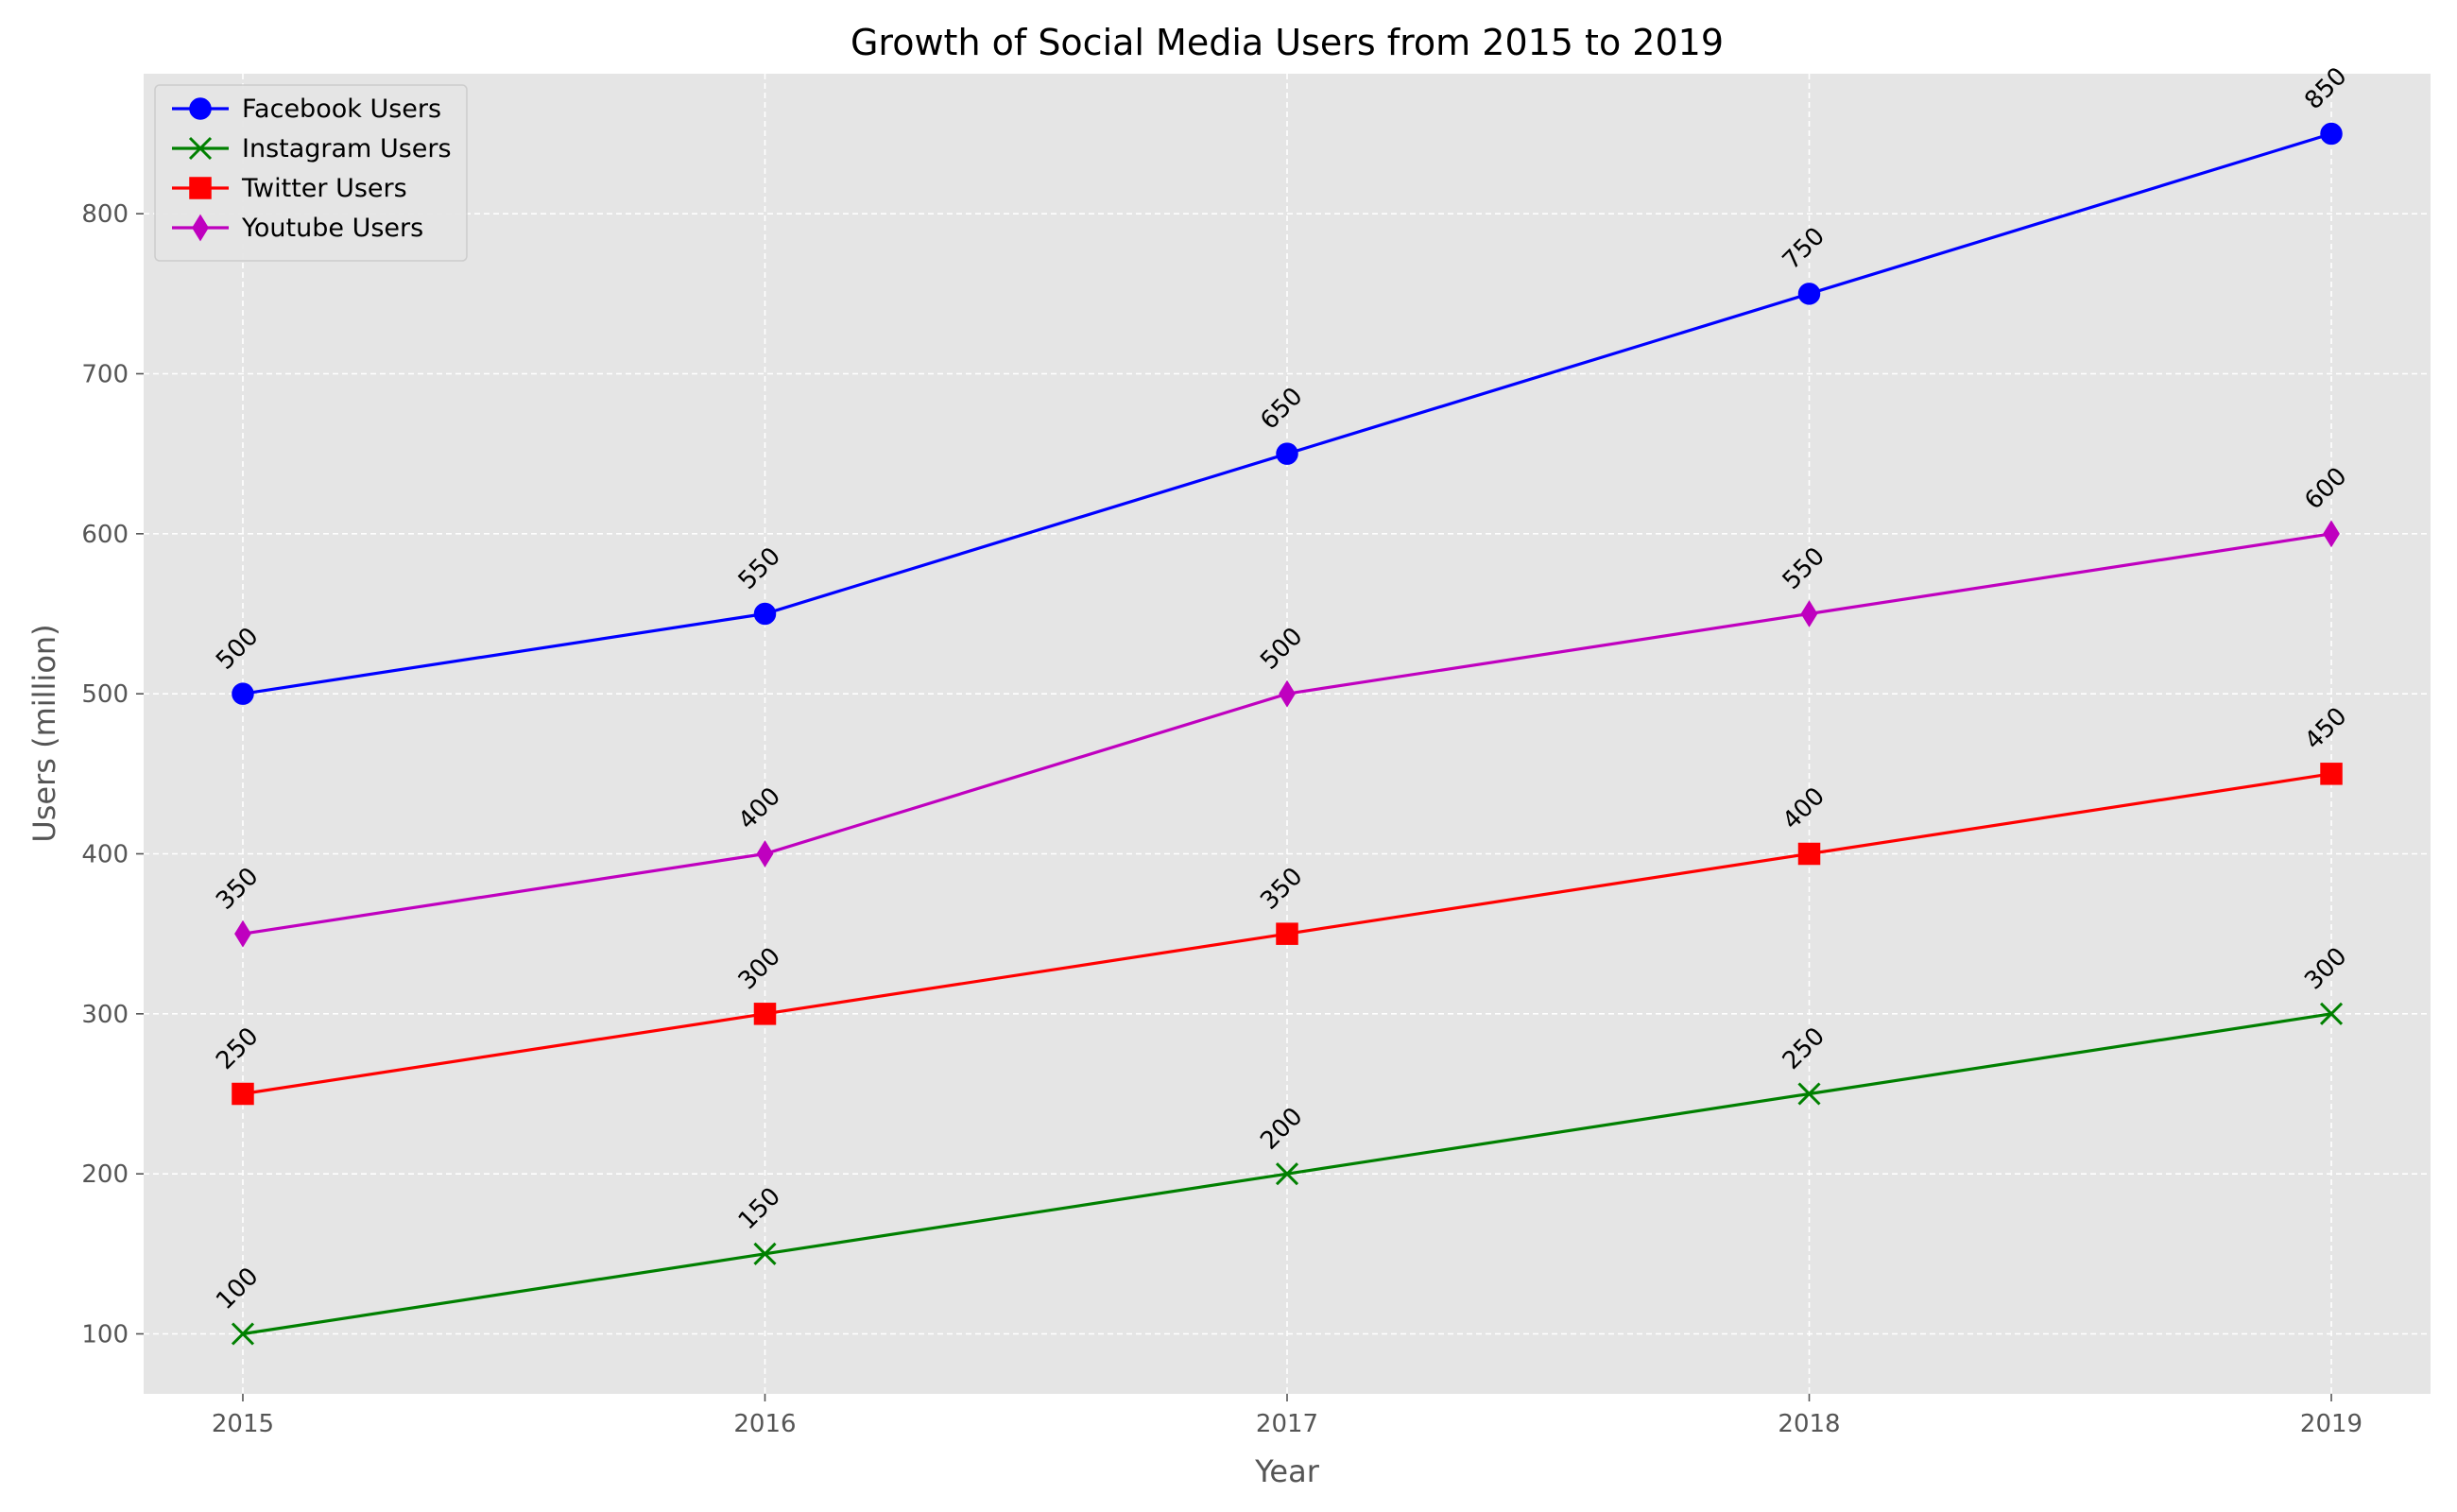 This screenshot has height=1512, width=2457. What do you see at coordinates (105, 1174) in the screenshot?
I see `y-tick-label: 200` at bounding box center [105, 1174].